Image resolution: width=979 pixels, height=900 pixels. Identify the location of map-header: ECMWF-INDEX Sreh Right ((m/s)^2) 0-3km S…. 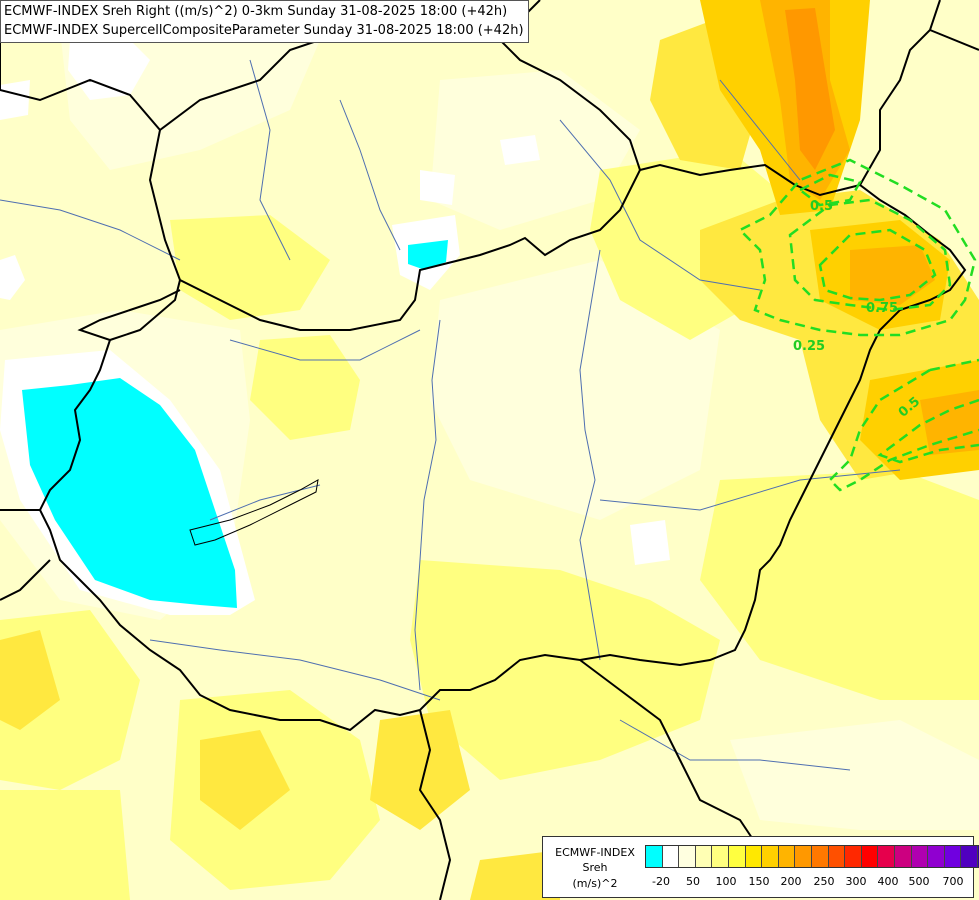
(264, 21).